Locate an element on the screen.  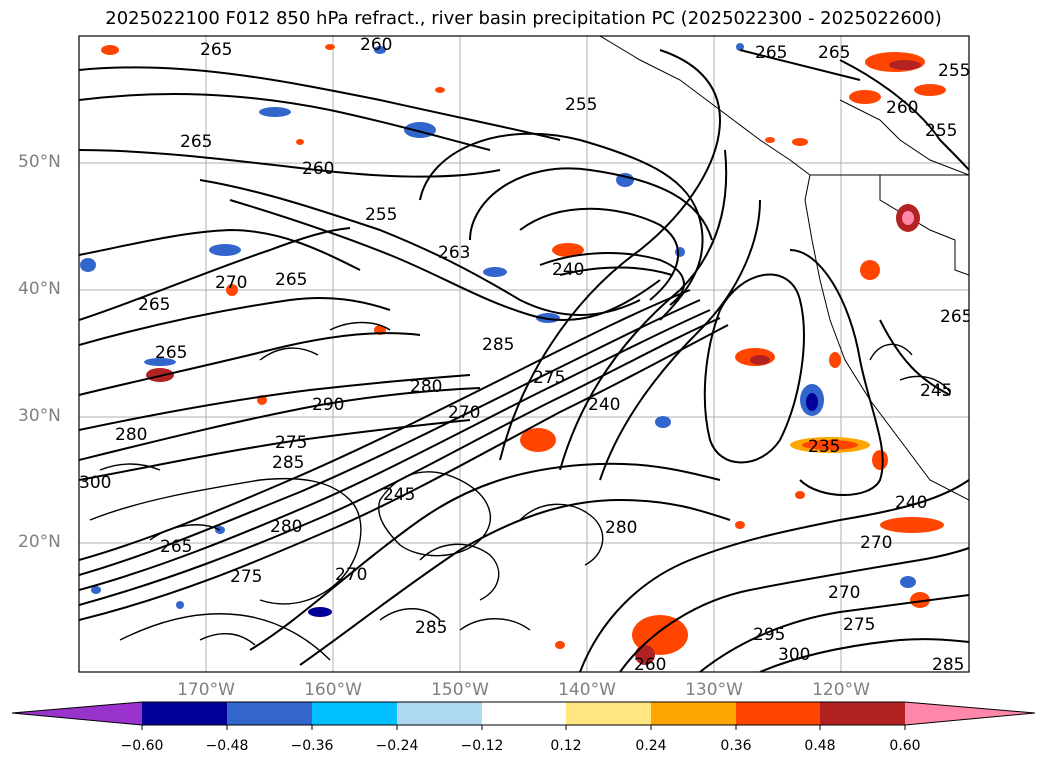
colorbar-tick-label: −0.48 is located at coordinates (227, 746).